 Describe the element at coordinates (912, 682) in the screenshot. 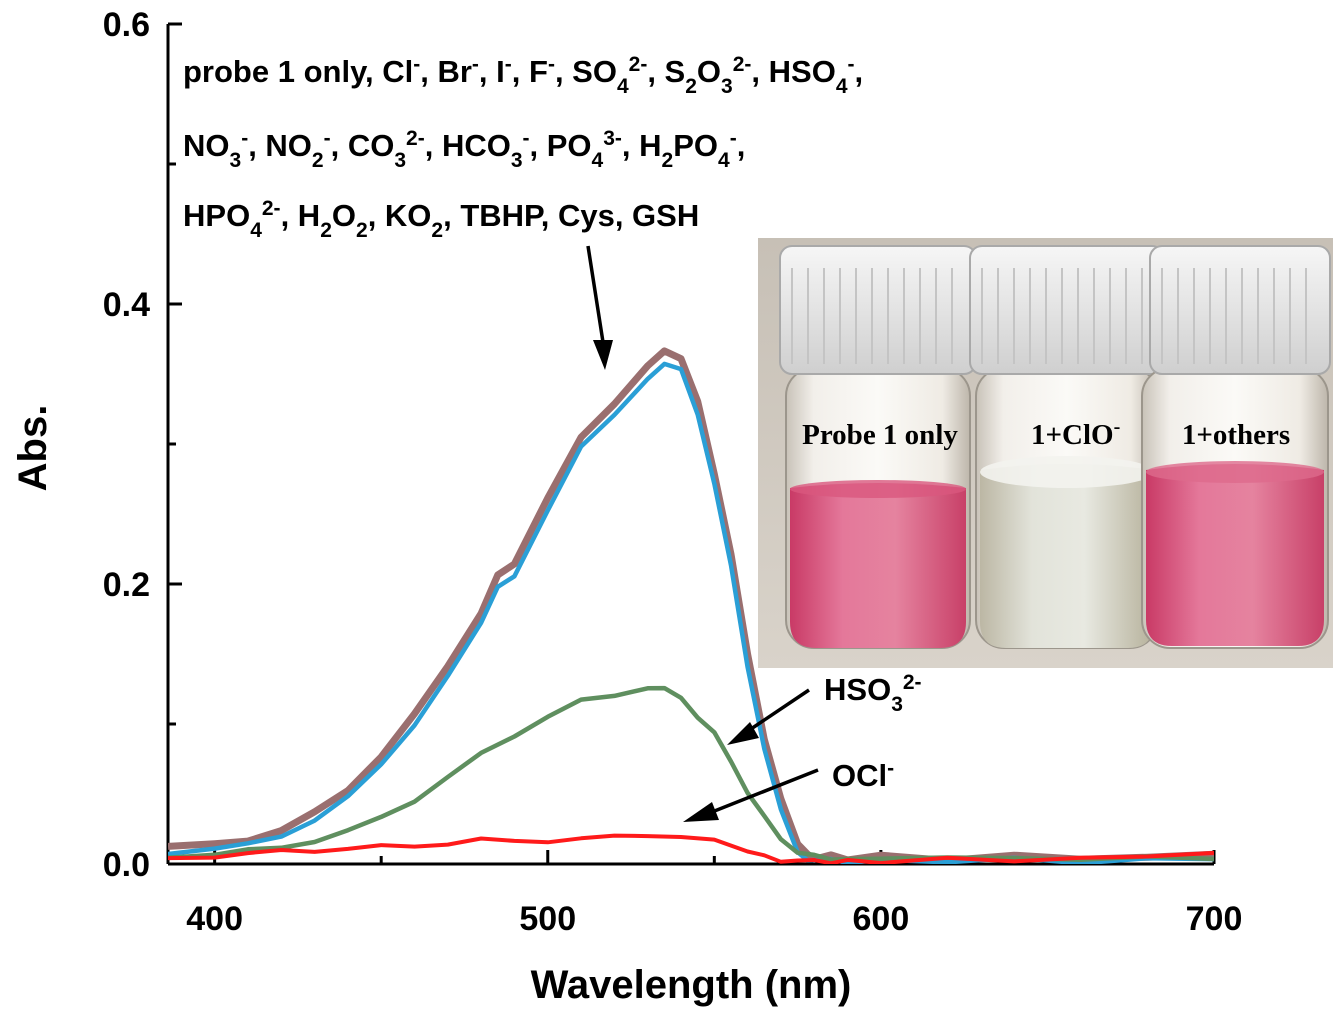

I see `annotation-hso3-part: 2-` at that location.